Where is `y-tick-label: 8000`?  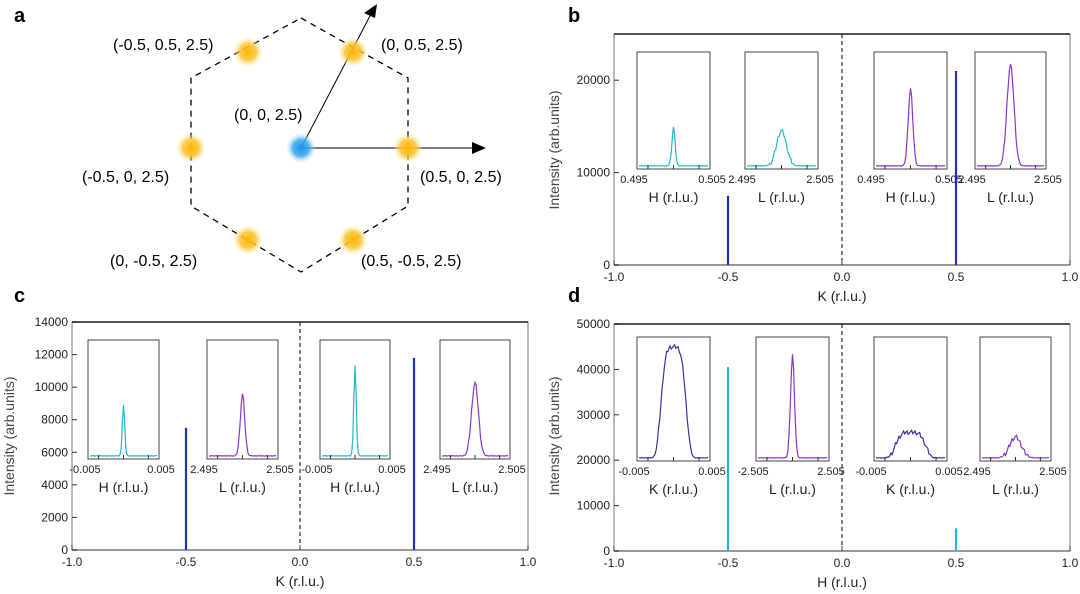
y-tick-label: 8000 is located at coordinates (54, 420).